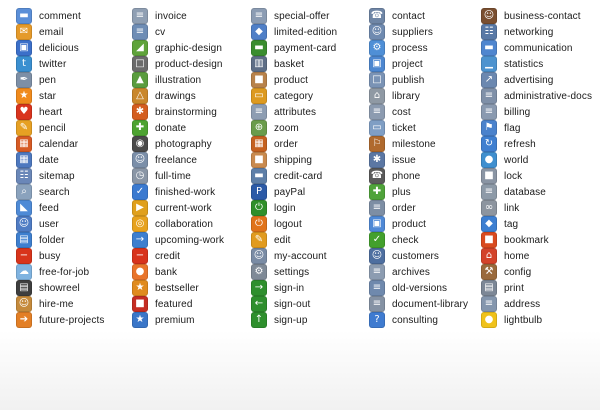  I want to click on icon-item-plus: ✚ plus, so click(425, 192).